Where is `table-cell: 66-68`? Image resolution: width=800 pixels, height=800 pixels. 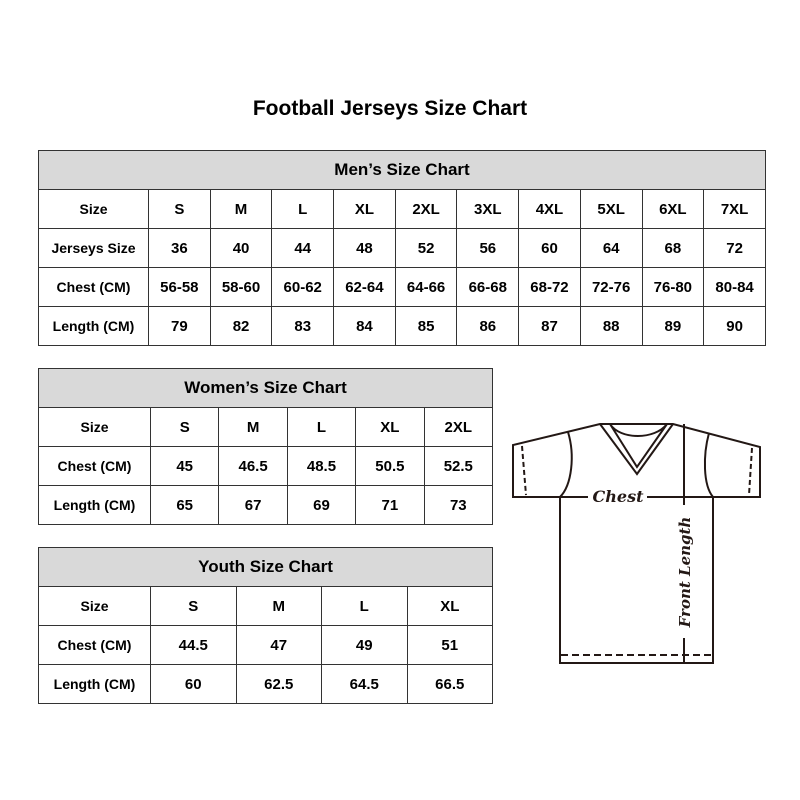 table-cell: 66-68 is located at coordinates (488, 287).